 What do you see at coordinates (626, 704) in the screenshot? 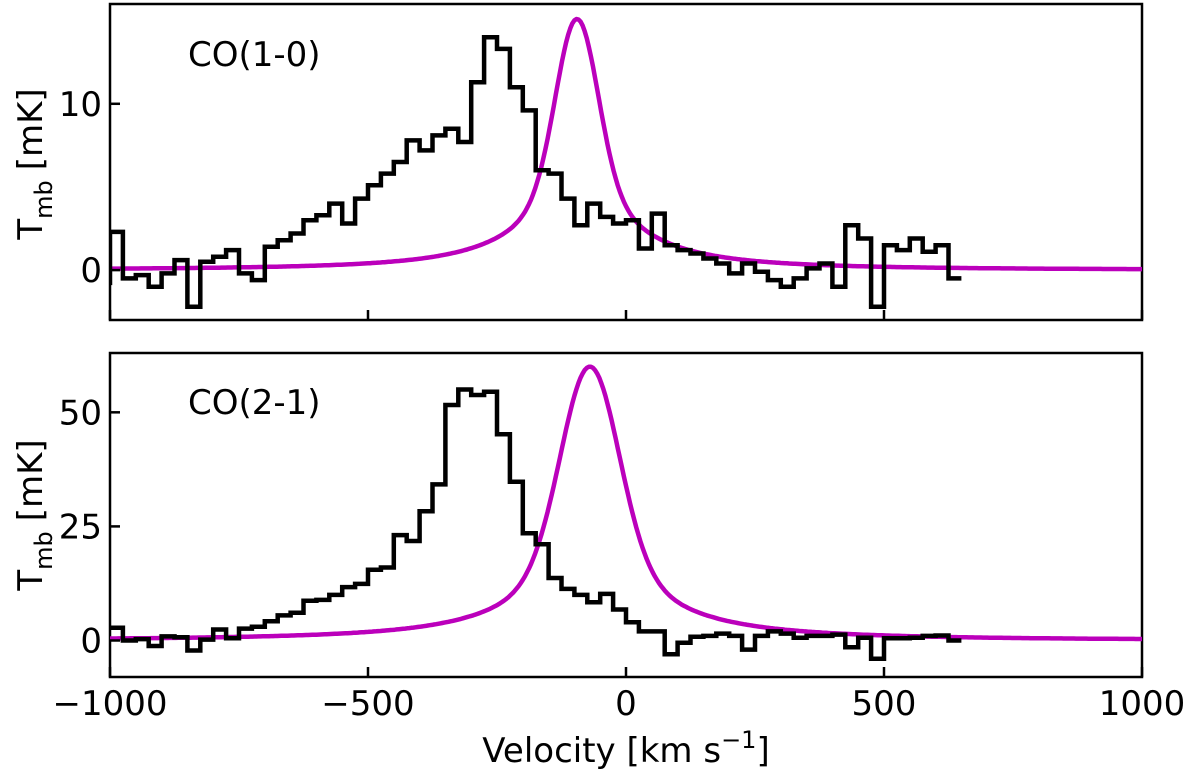
I see `x-tick-label: 0` at bounding box center [626, 704].